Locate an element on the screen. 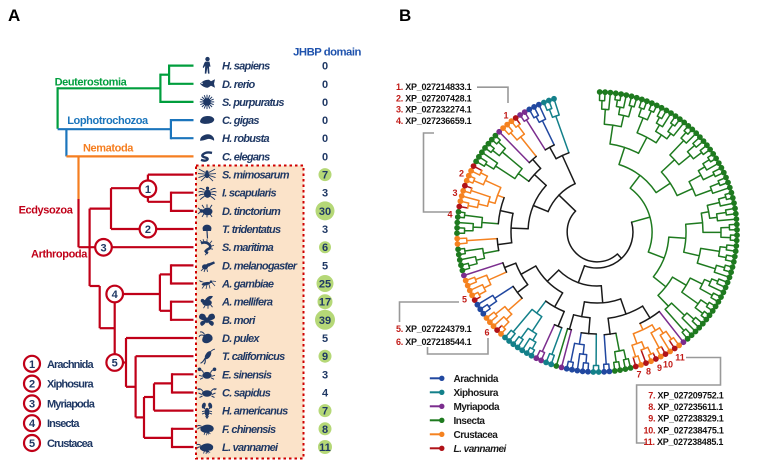  svg-text: B. mori is located at coordinates (239, 321).